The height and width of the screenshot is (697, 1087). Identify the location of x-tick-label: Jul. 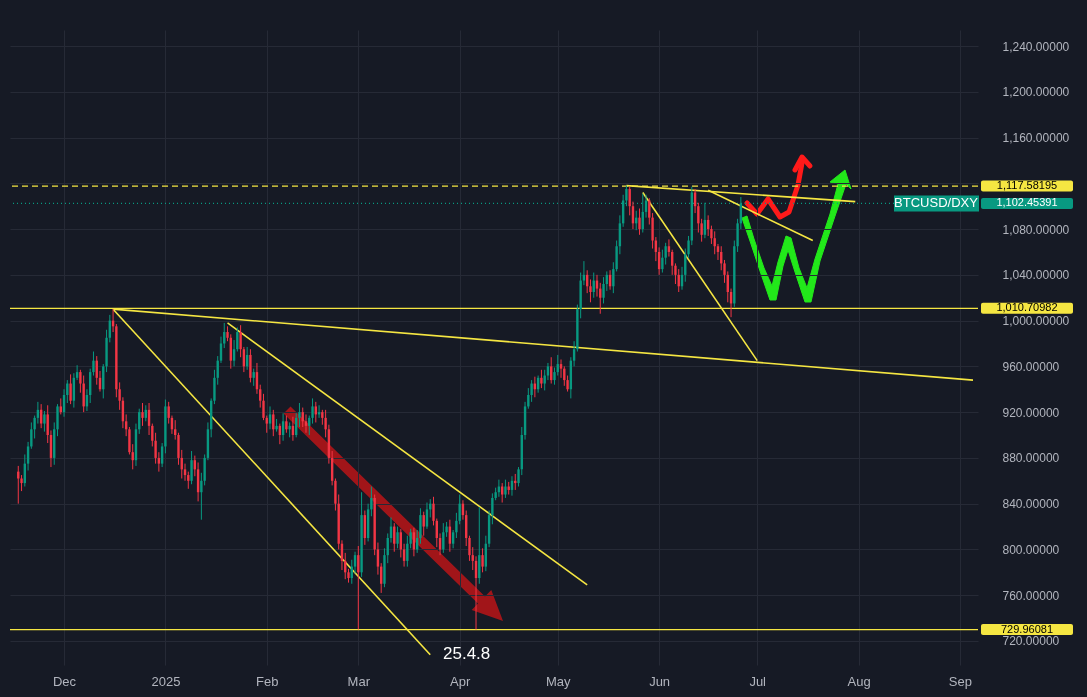
(758, 681).